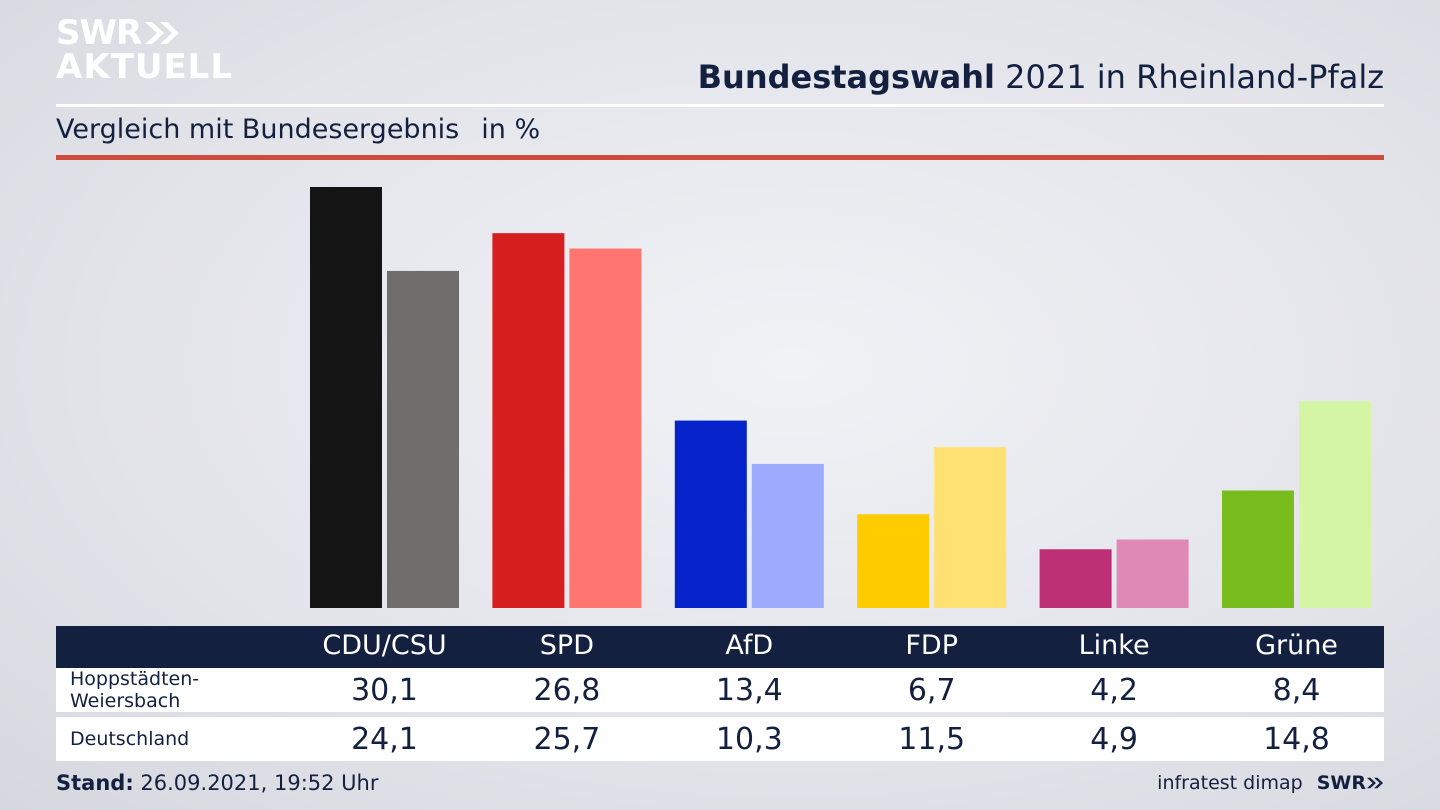 Image resolution: width=1440 pixels, height=810 pixels. Describe the element at coordinates (749, 645) in the screenshot. I see `column-header: AfD` at that location.